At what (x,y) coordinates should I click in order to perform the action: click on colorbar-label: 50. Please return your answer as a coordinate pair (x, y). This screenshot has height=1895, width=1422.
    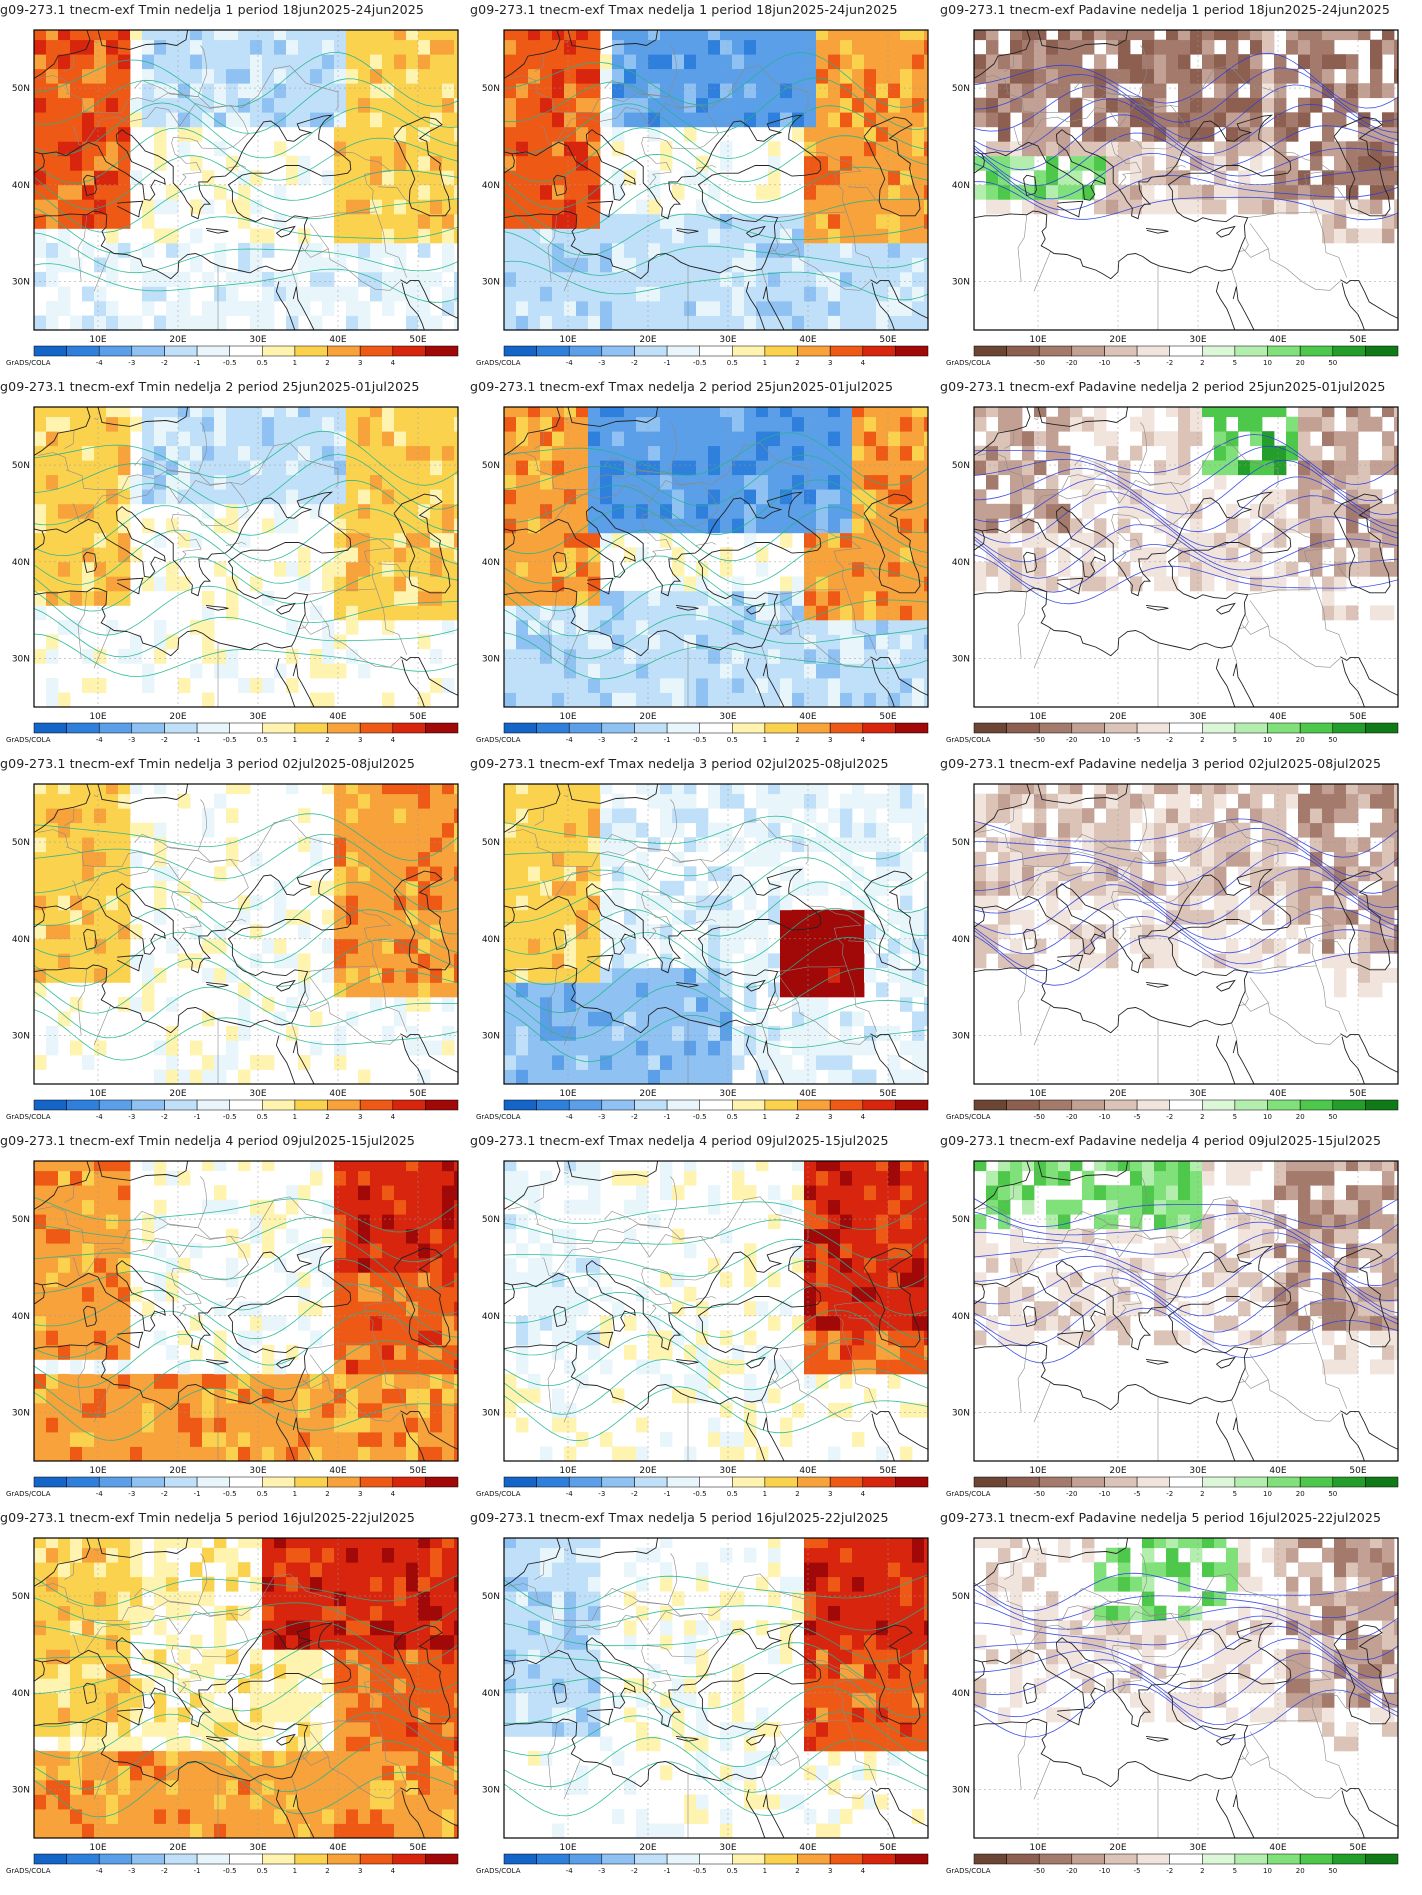
    Looking at the image, I should click on (1332, 1494).